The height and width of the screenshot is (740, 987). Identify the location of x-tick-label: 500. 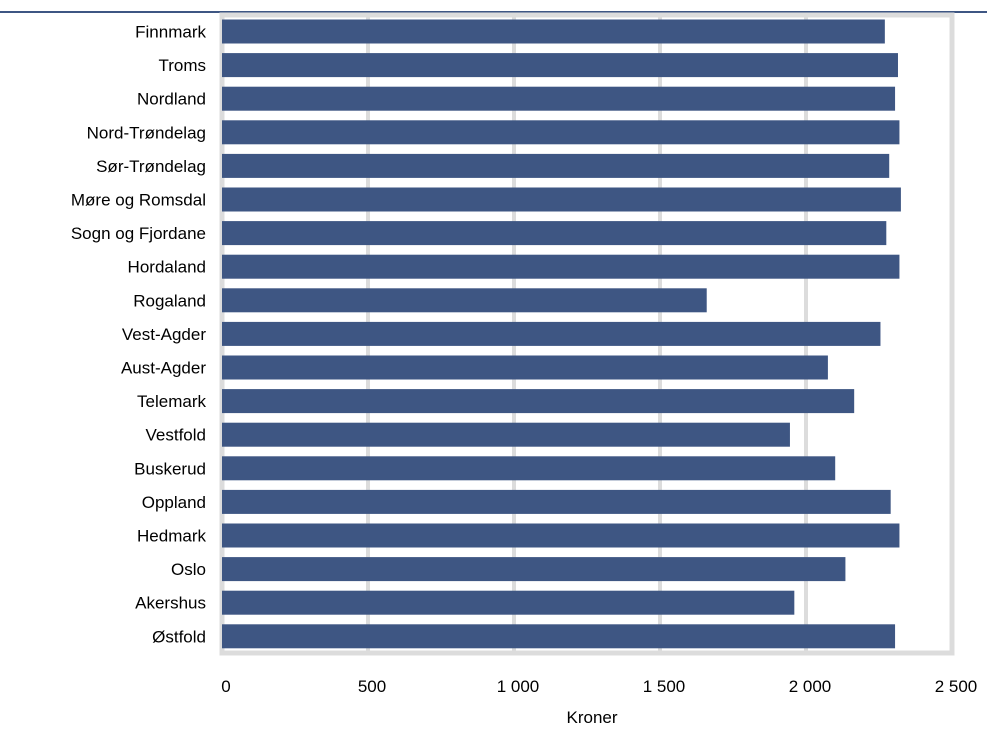
(372, 686).